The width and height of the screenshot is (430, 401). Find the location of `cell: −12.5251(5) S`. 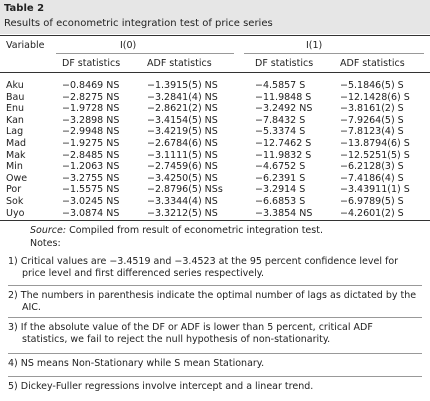

cell: −12.5251(5) S is located at coordinates (375, 155).